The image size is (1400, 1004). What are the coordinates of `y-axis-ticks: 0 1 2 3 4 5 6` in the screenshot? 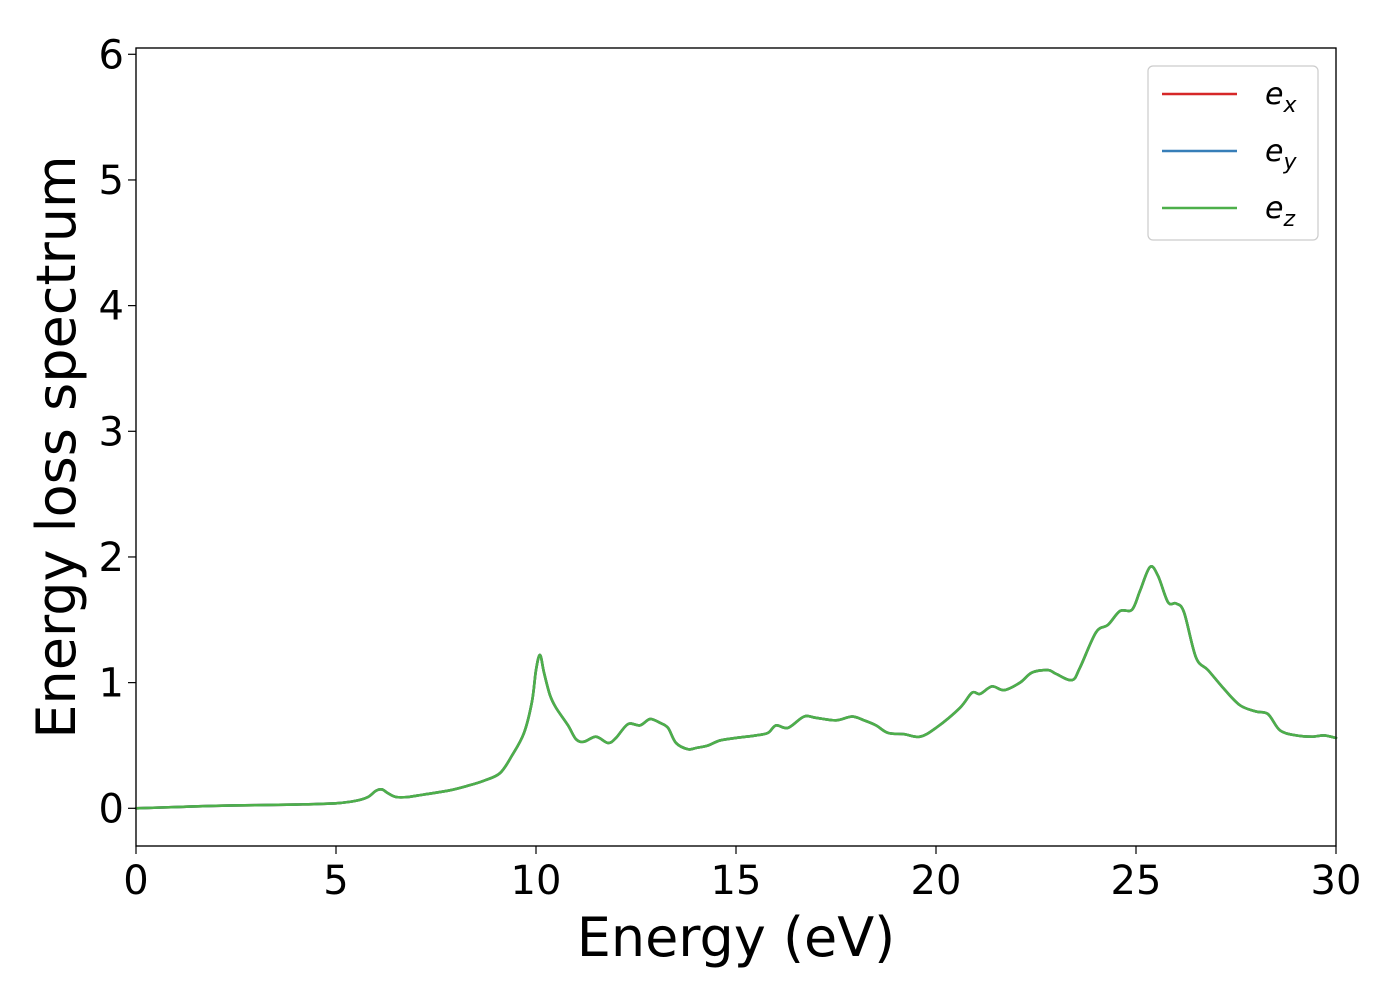 It's located at (117, 432).